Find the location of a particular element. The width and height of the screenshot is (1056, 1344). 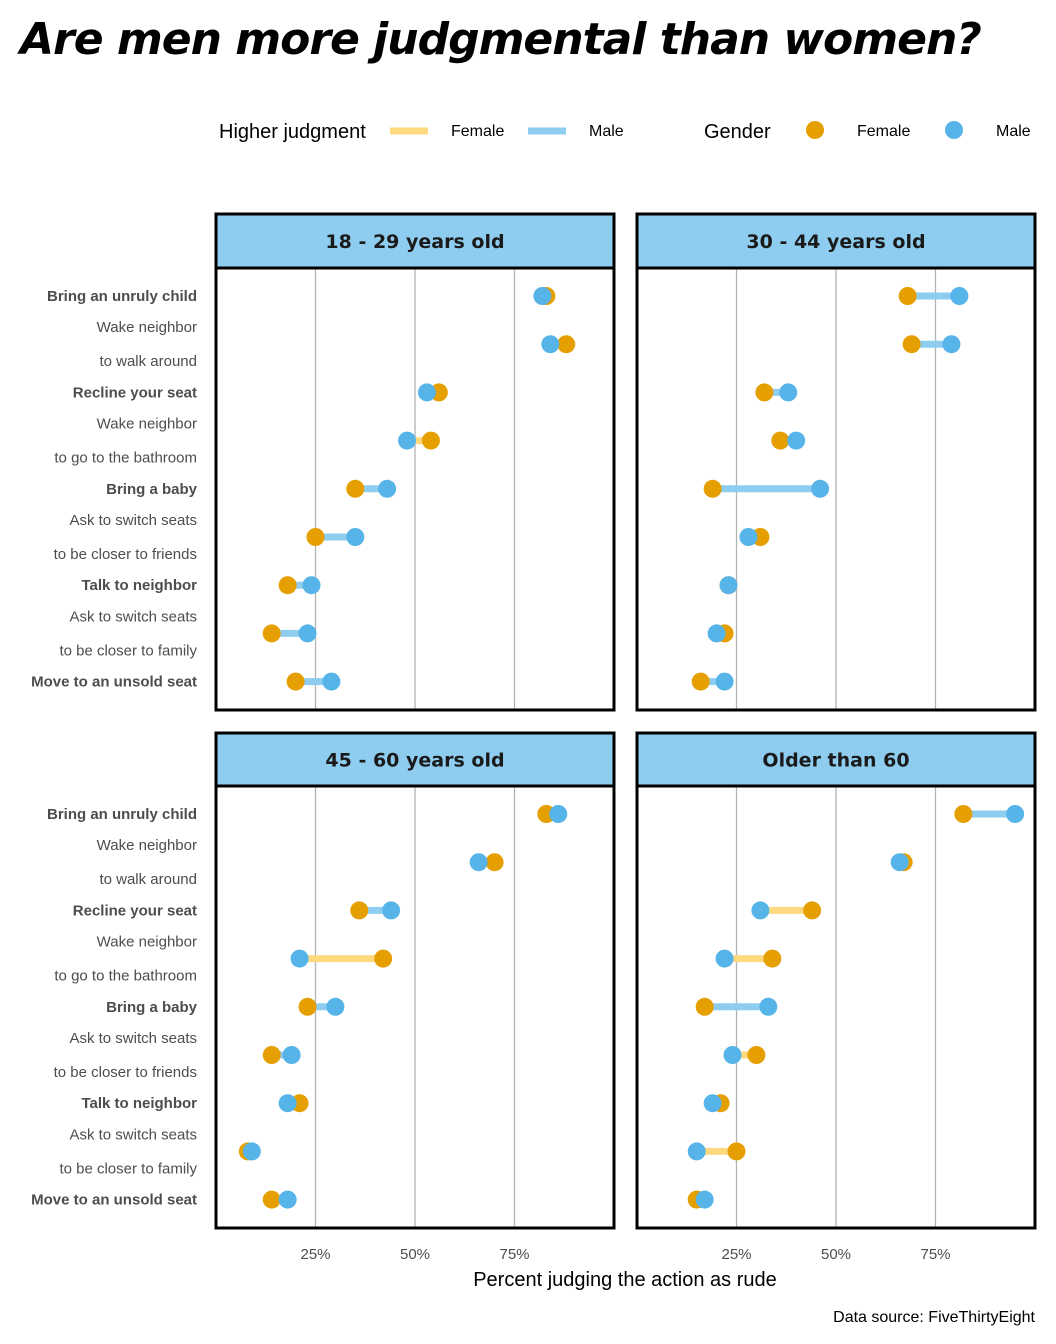

row-label-1-4: Recline your seat is located at coordinates (135, 392).